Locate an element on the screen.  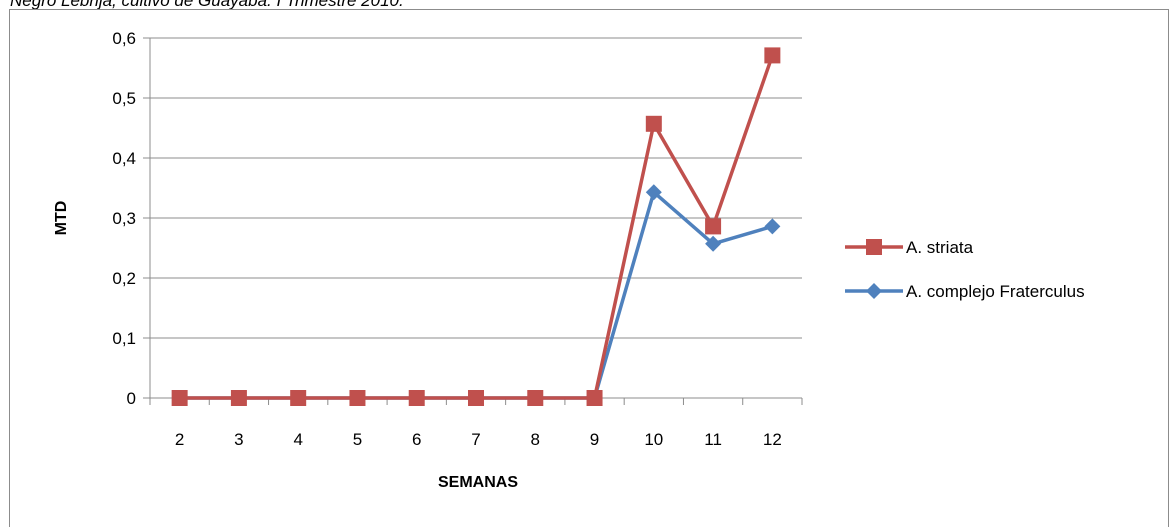
y-tick-label: 0,5 is located at coordinates (124, 98).